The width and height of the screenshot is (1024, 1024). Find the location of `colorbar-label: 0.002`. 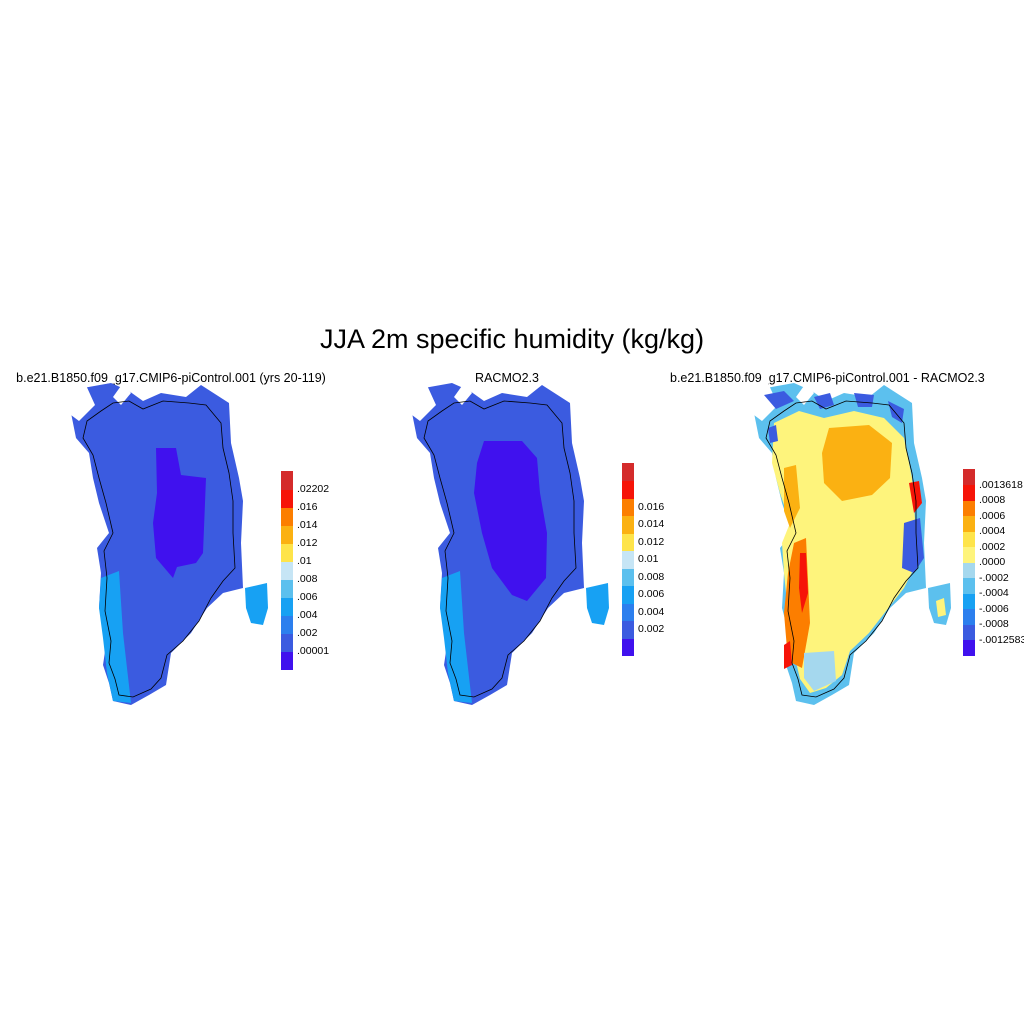

colorbar-label: 0.002 is located at coordinates (651, 629).